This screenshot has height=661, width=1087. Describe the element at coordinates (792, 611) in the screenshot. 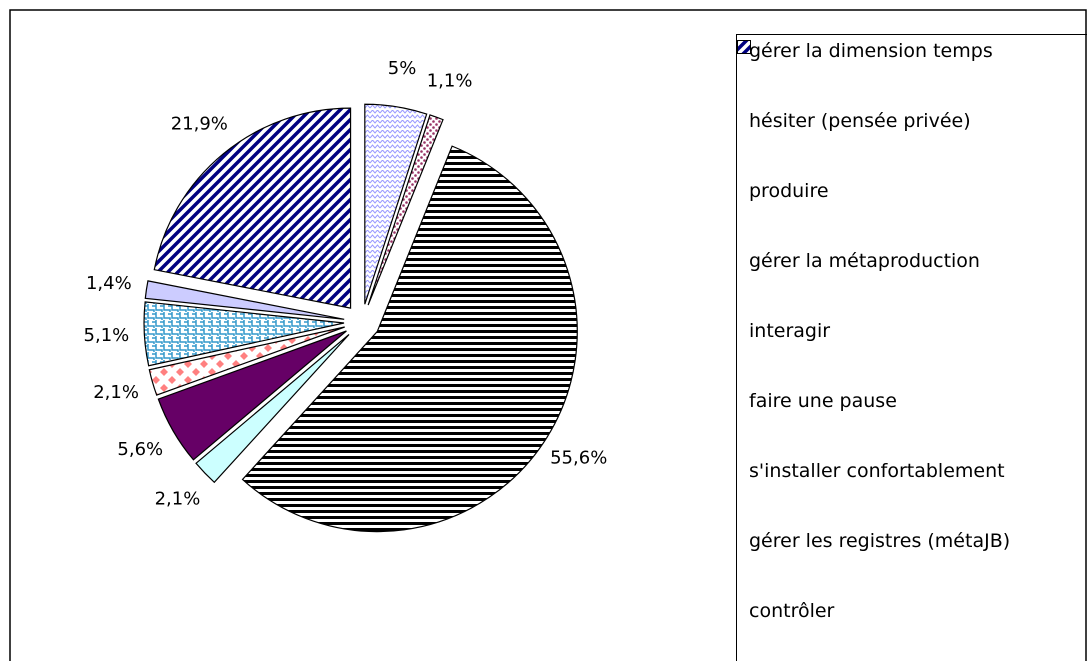

I see `legend-label: contrôler` at that location.